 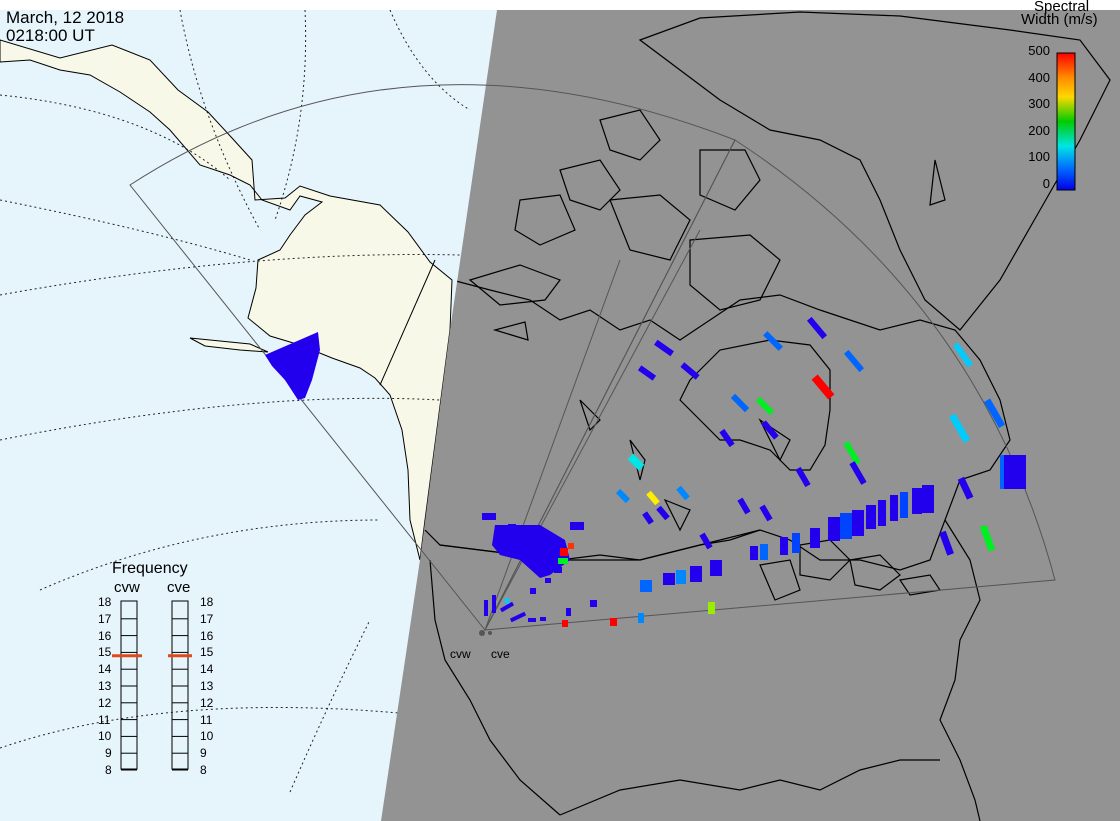 I want to click on colorbar-tick-100: 100, so click(x=1039, y=157).